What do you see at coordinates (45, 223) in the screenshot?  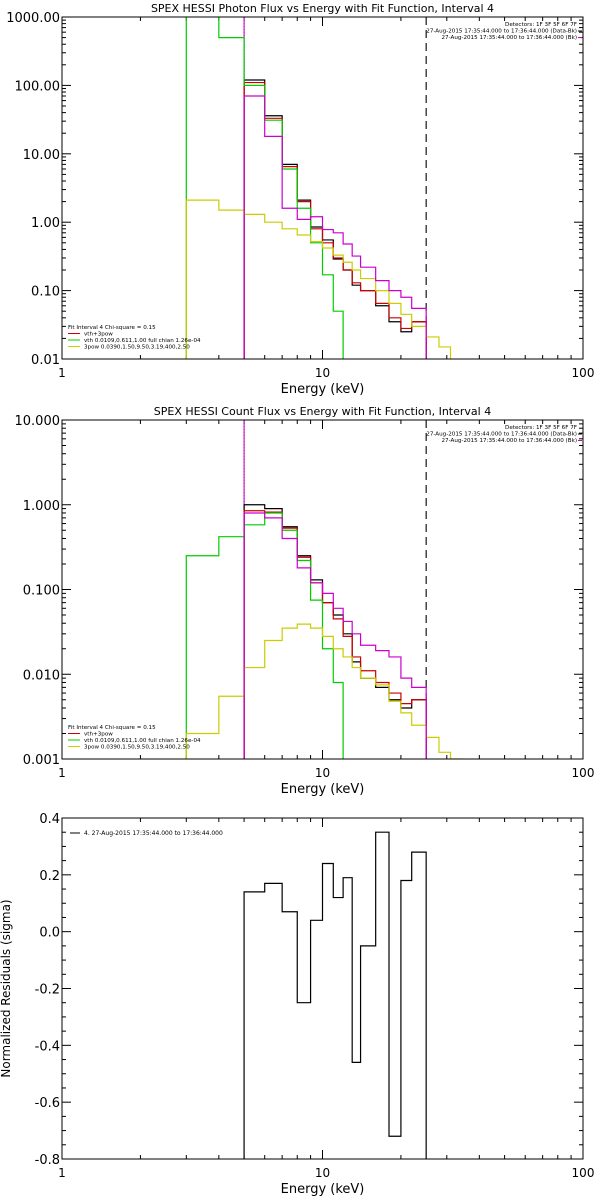 I see `y-tick-label: 1.00` at bounding box center [45, 223].